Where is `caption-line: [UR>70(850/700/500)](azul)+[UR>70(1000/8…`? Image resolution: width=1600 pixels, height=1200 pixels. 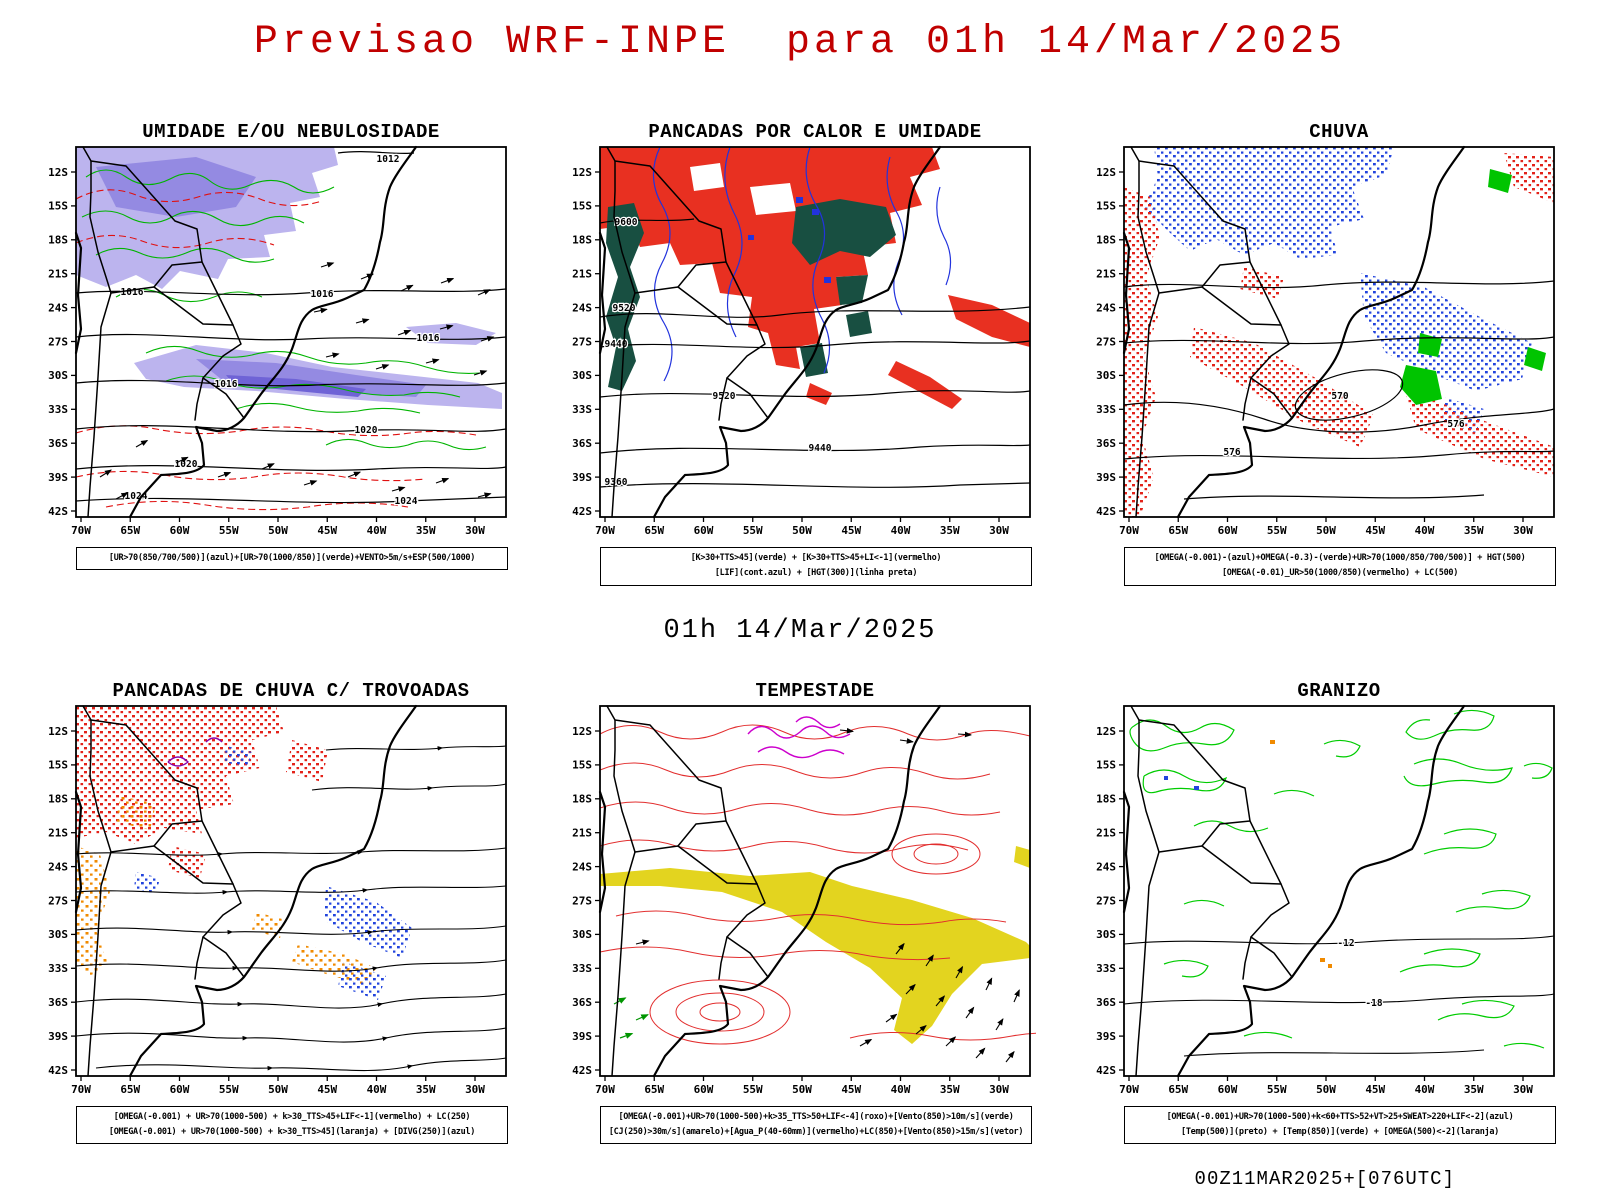
caption-line: [UR>70(850/700/500)](azul)+[UR>70(1000/8… is located at coordinates (292, 558).